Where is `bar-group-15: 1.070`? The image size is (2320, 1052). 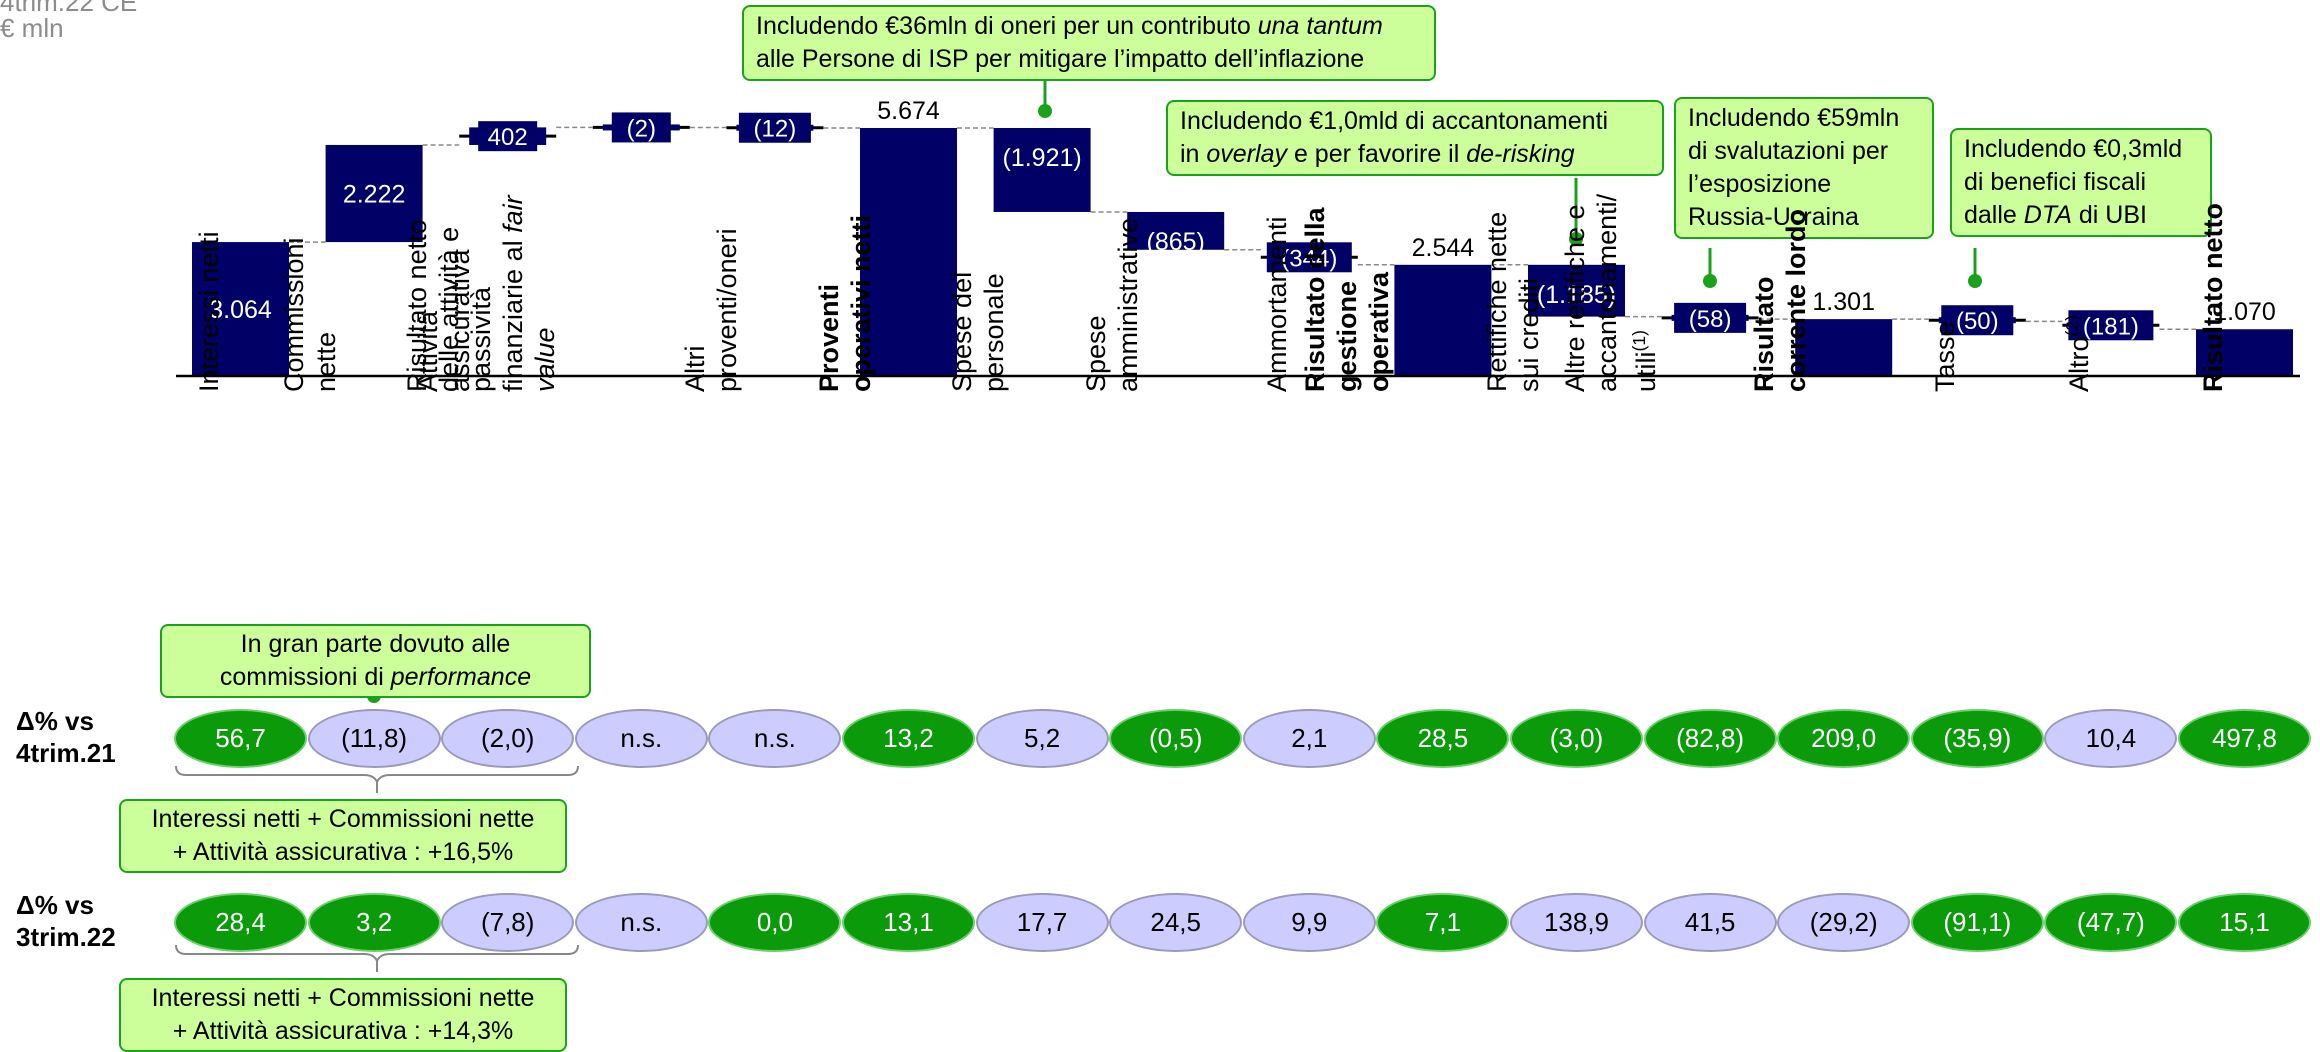
bar-group-15: 1.070 is located at coordinates (2244, 337).